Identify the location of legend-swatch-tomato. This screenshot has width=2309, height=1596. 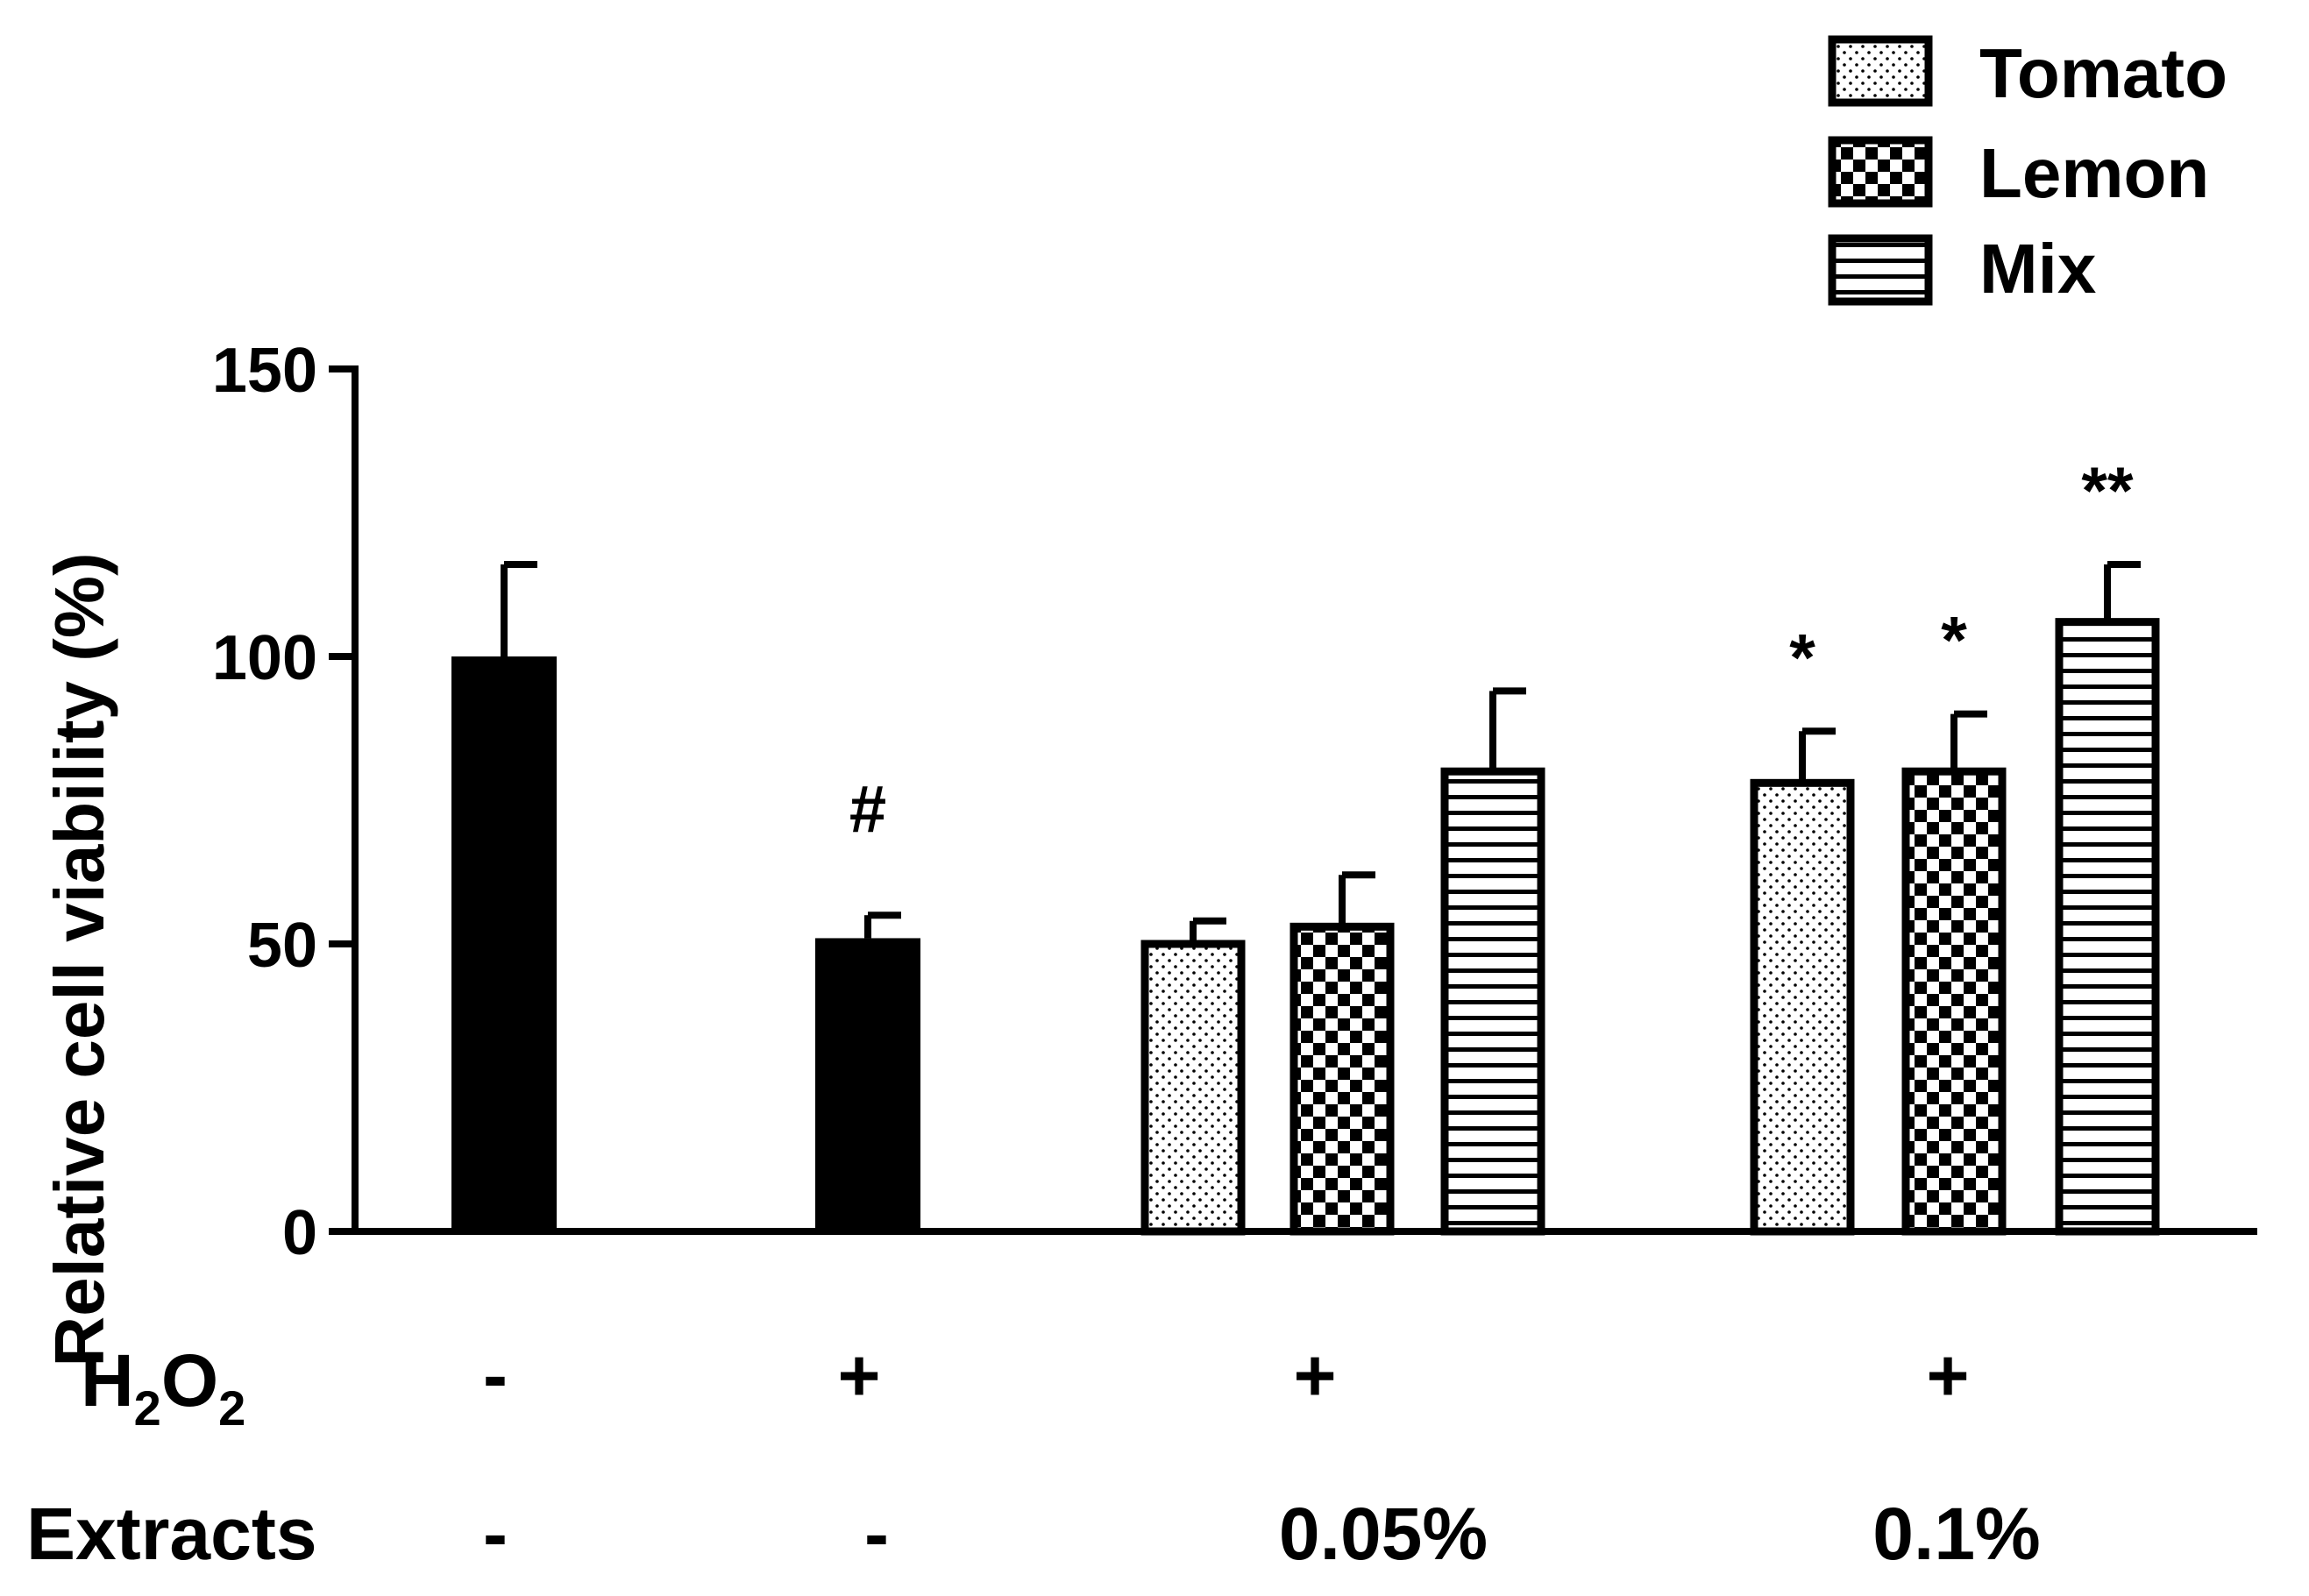
(1880, 71).